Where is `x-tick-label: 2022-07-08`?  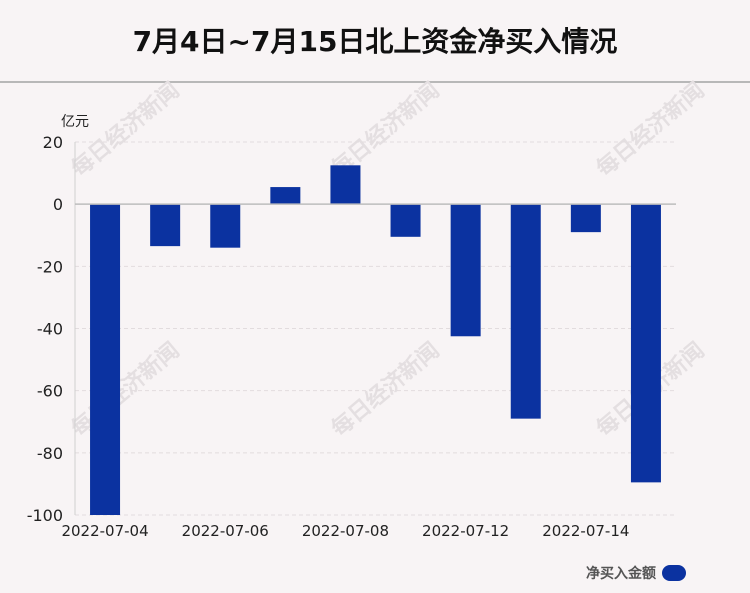
x-tick-label: 2022-07-08 is located at coordinates (345, 531).